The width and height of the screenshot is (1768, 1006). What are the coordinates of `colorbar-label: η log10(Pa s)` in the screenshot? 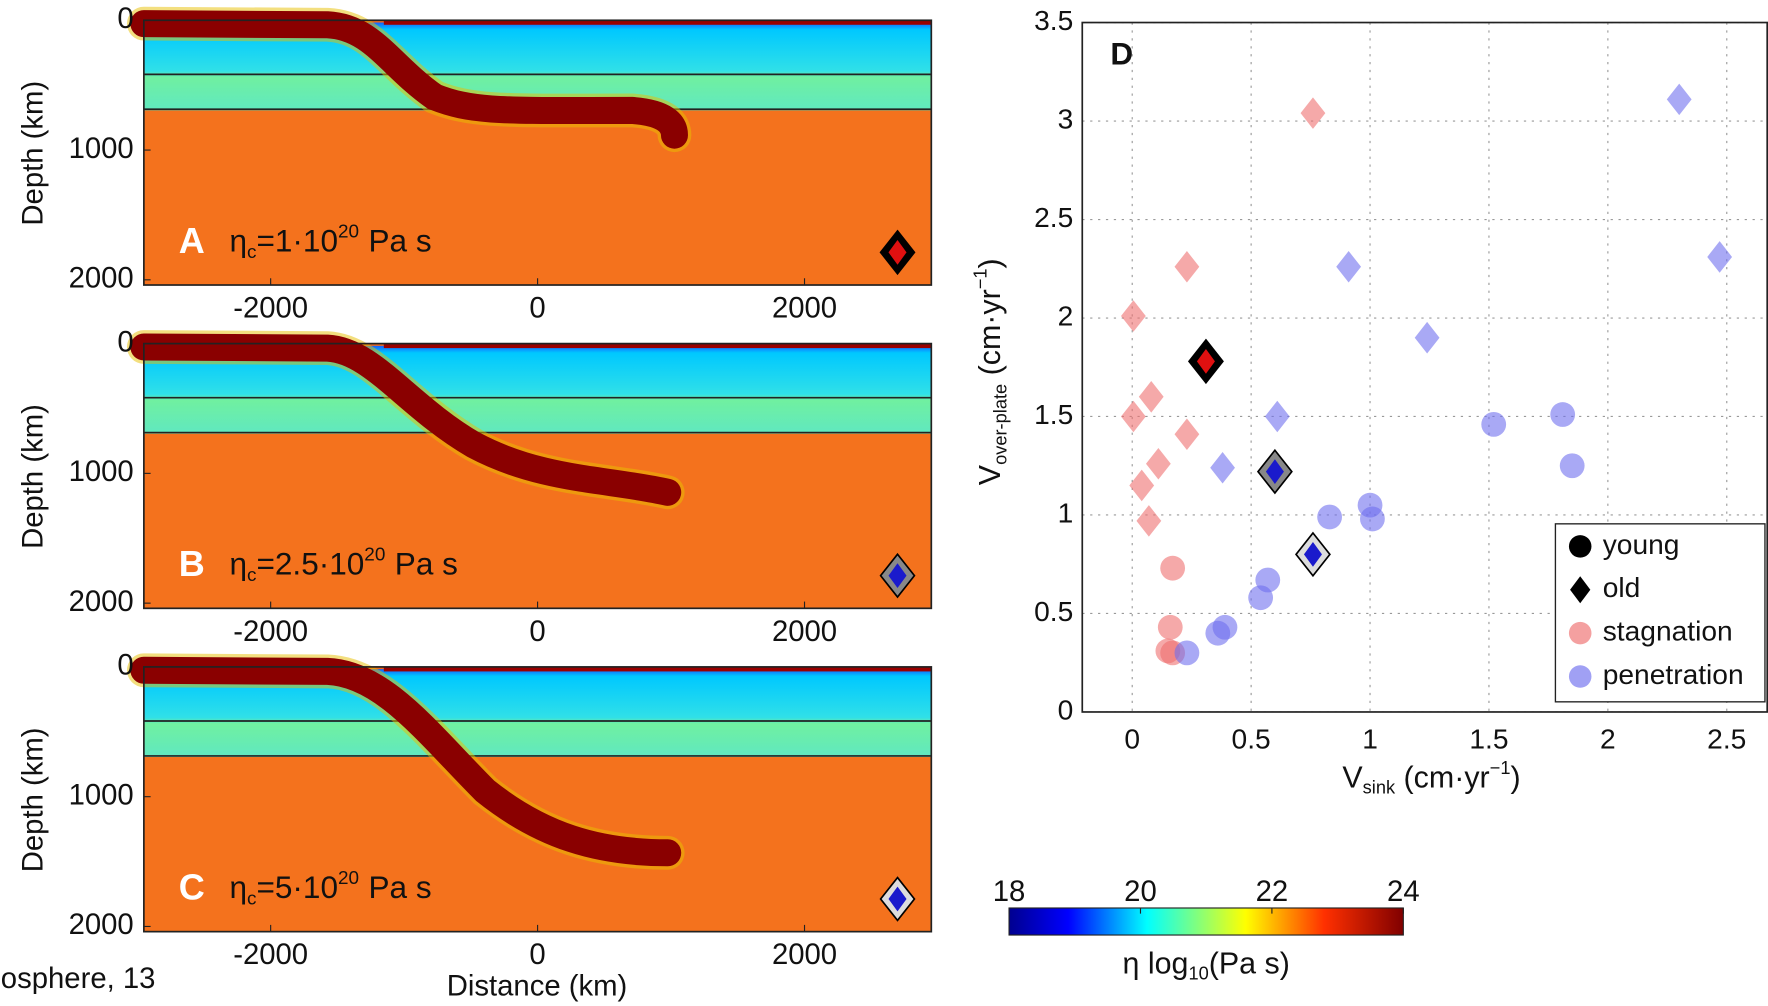 It's located at (1206, 964).